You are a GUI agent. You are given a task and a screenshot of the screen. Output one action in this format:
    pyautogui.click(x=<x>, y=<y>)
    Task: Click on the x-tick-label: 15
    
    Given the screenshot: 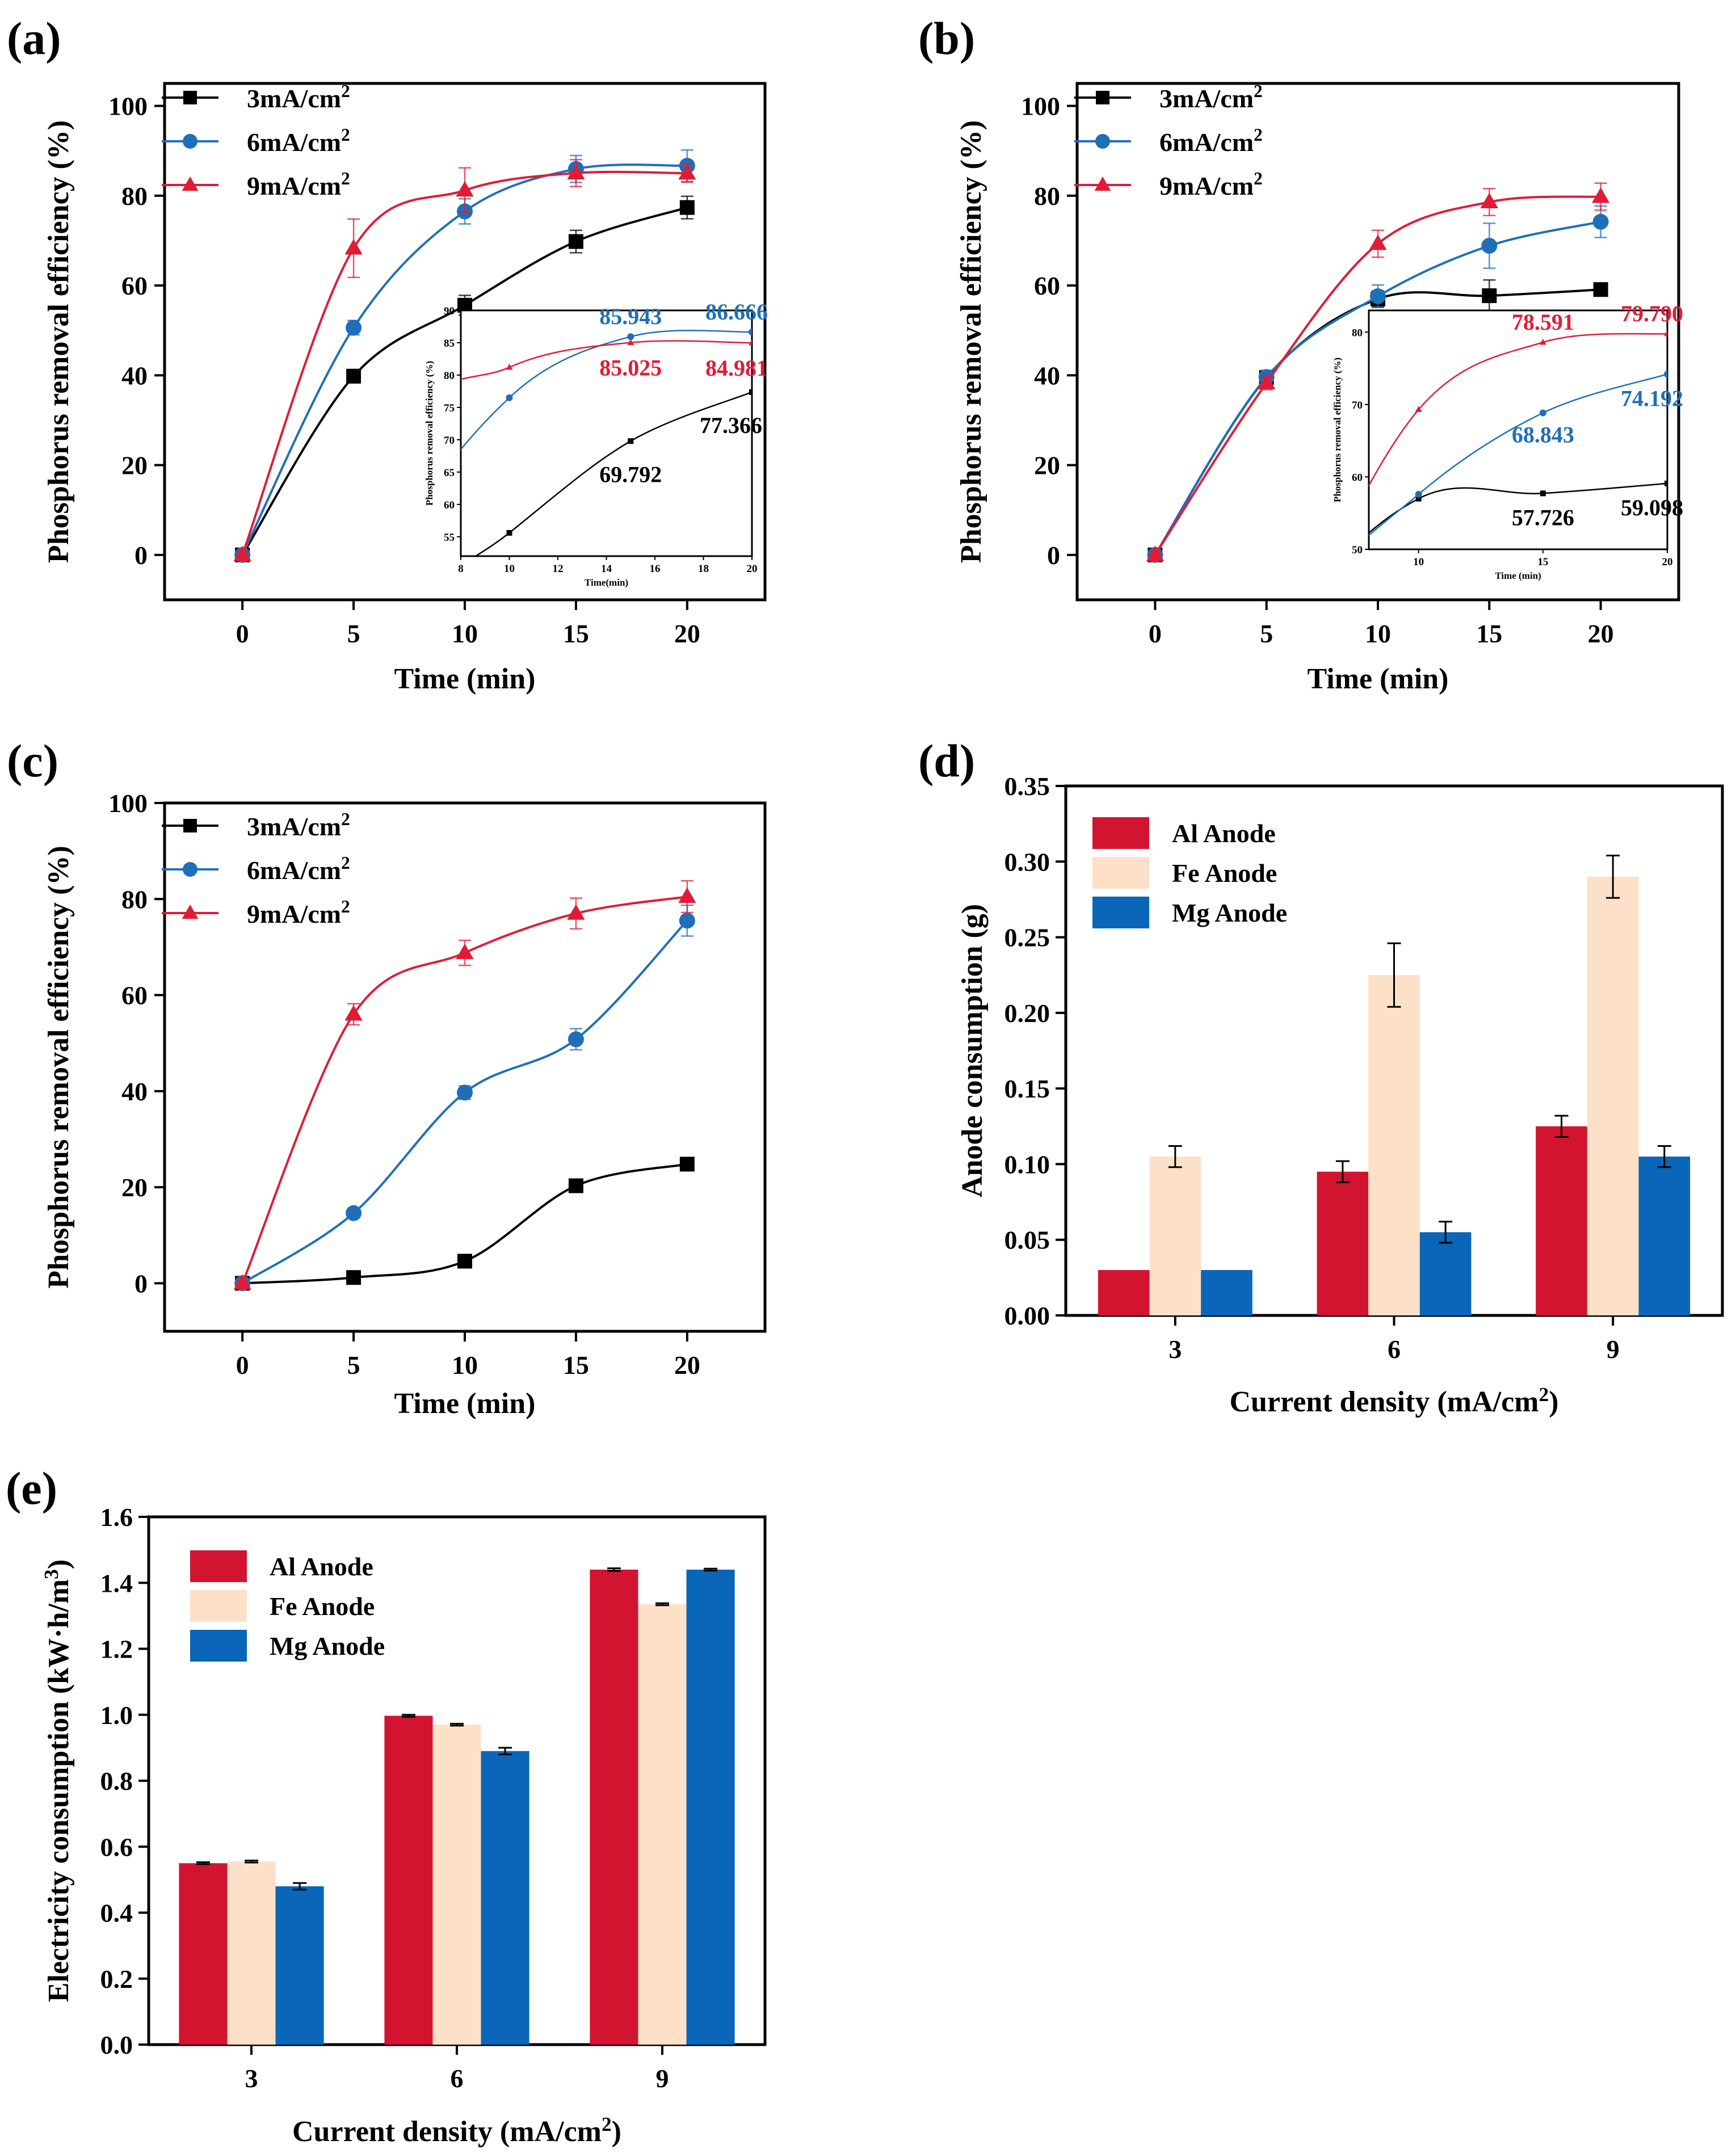 What is the action you would take?
    pyautogui.click(x=576, y=1365)
    